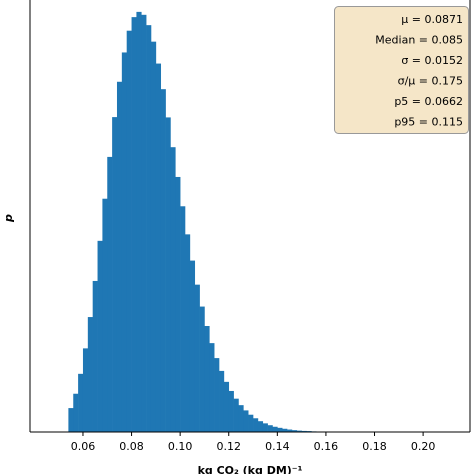 Image resolution: width=474 pixels, height=474 pixels. I want to click on y-axis-label: p, so click(8, 218).